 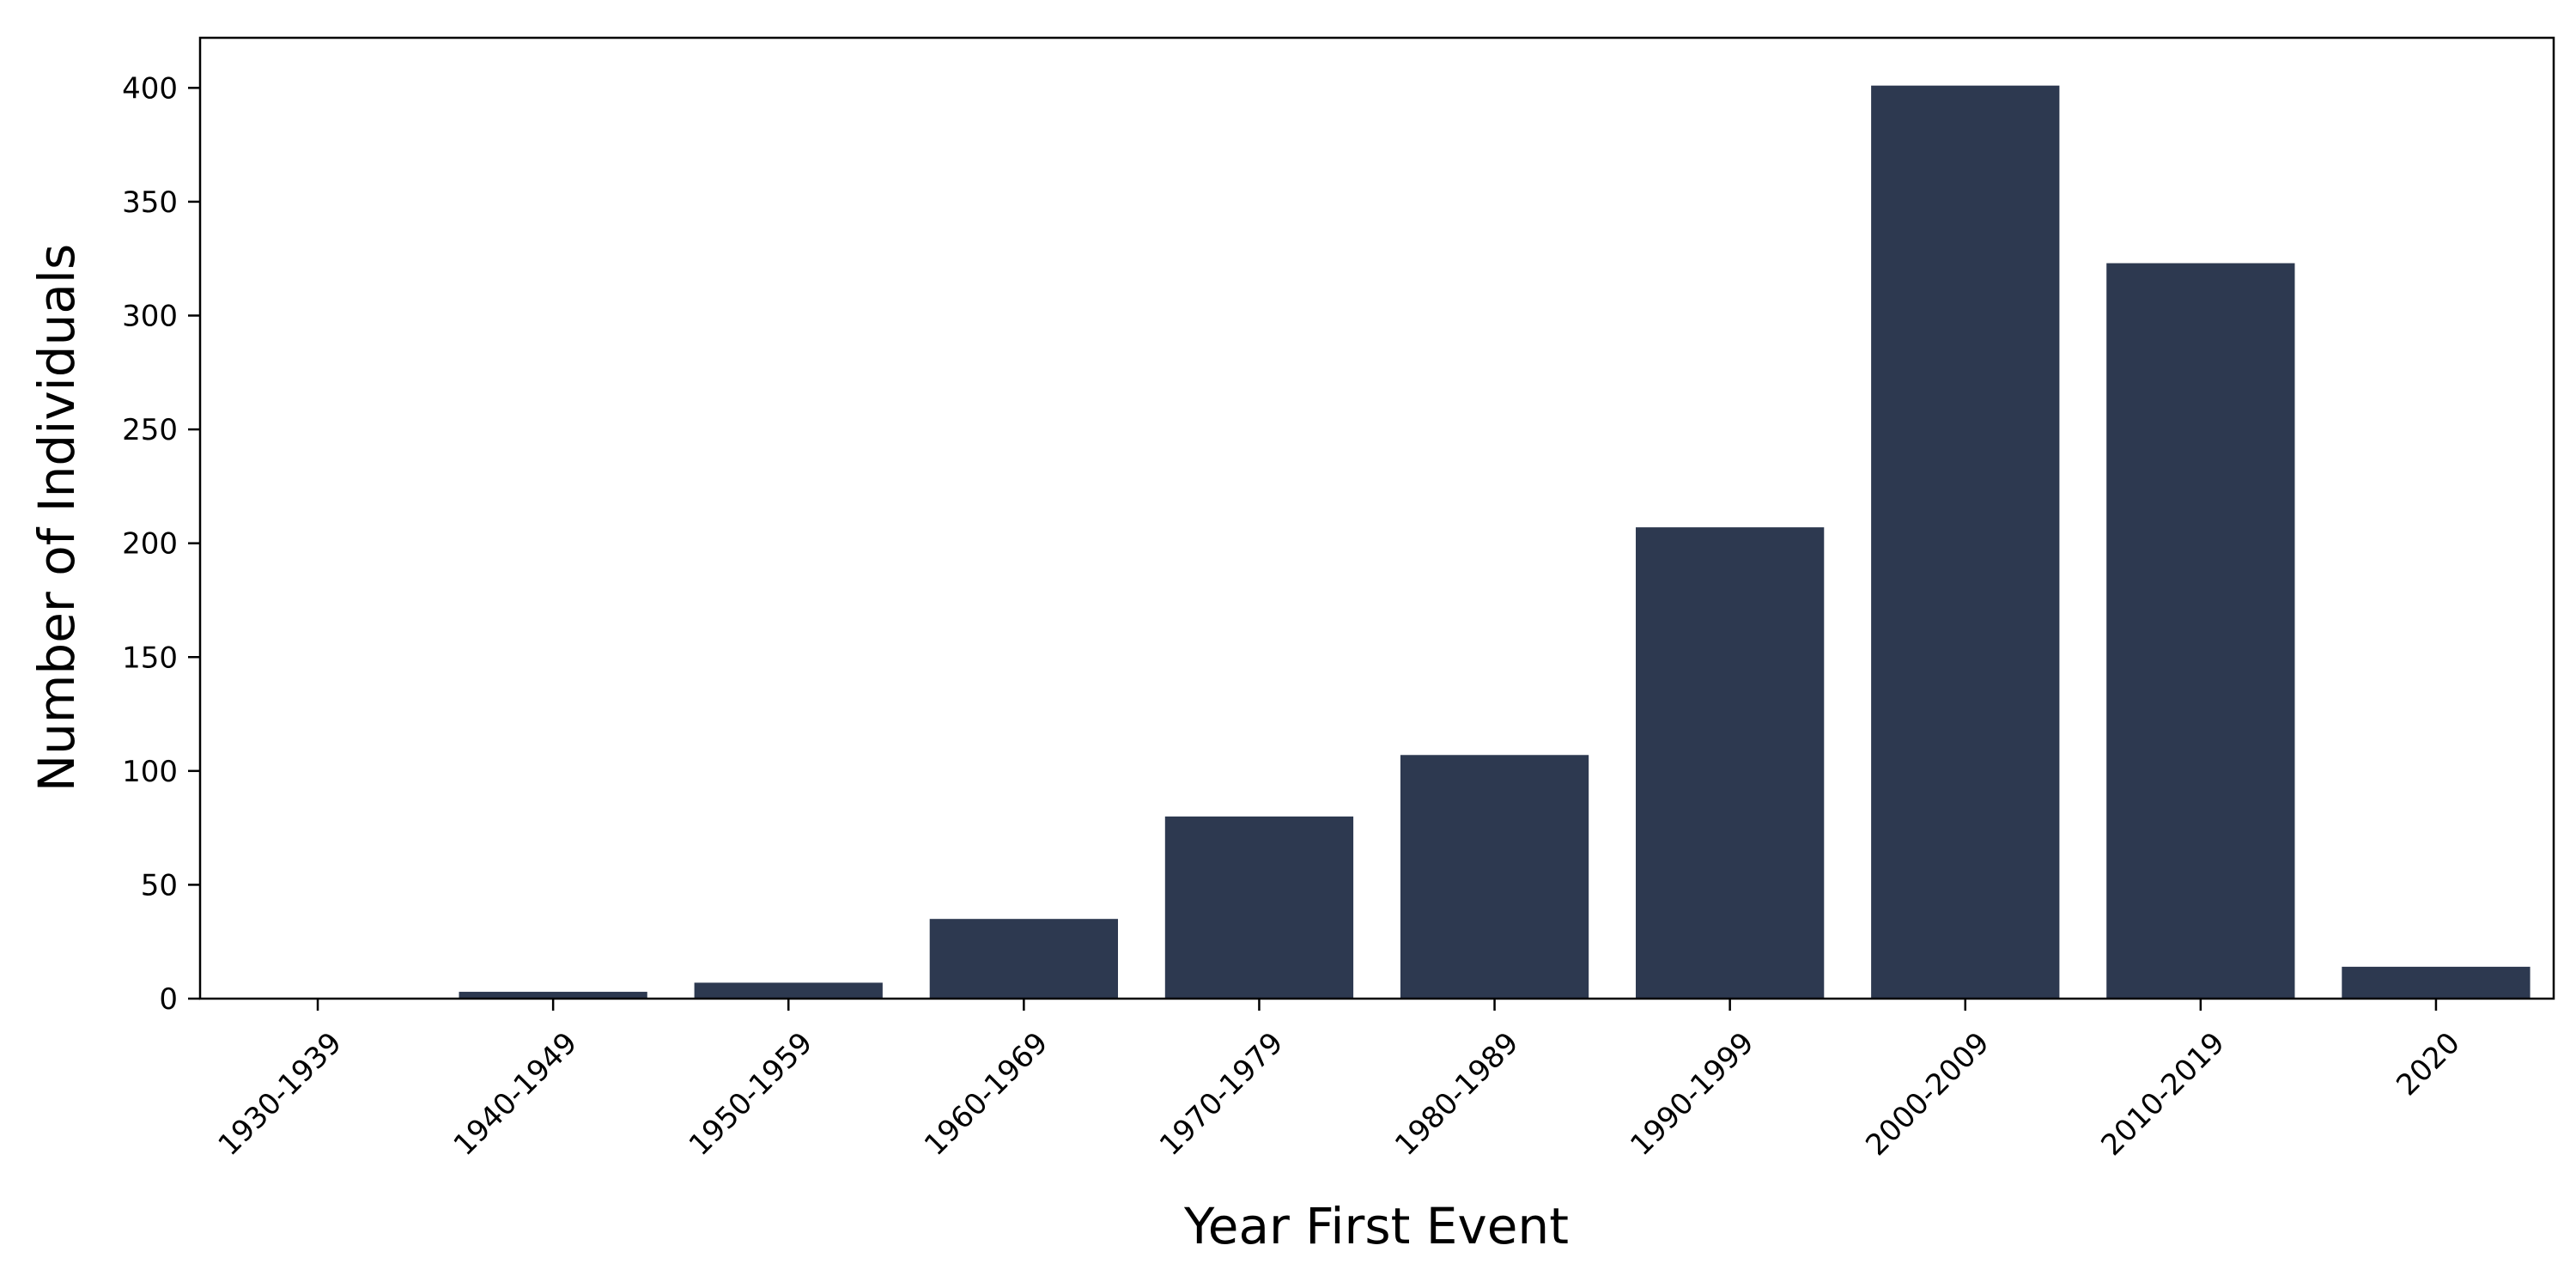 I want to click on x-tick-label: 2020, so click(x=2428, y=1064).